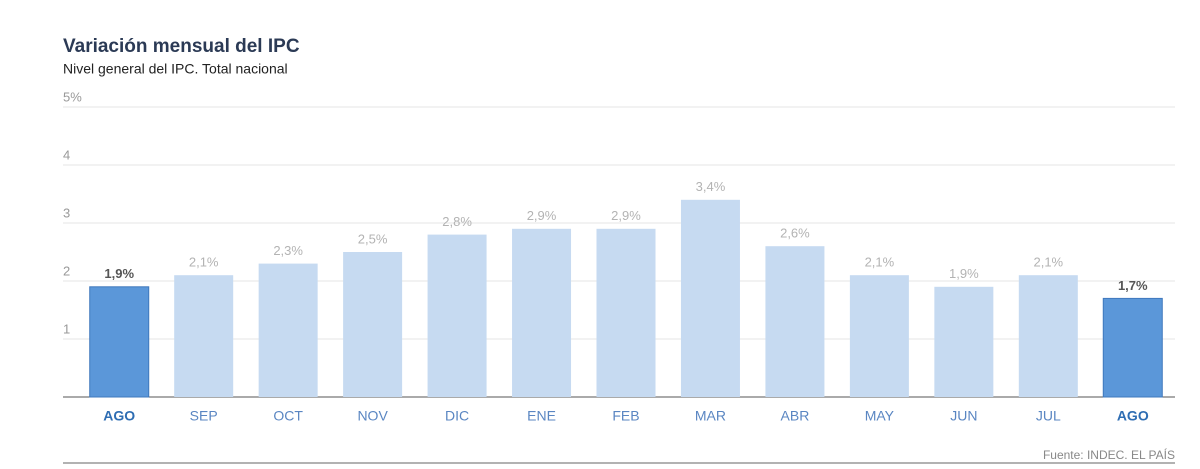 Image resolution: width=1200 pixels, height=469 pixels. Describe the element at coordinates (710, 416) in the screenshot. I see `x-tick-label: MAR` at that location.